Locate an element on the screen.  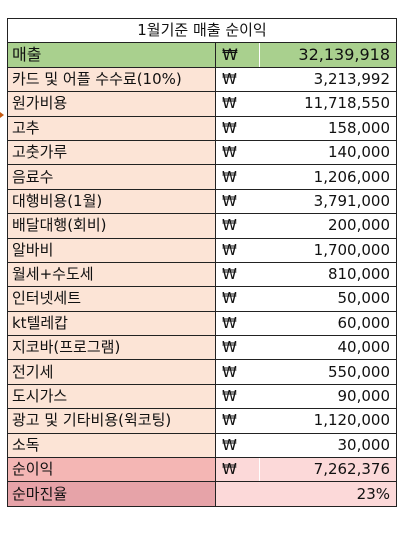
item-value: 810,000 is located at coordinates (328, 274).